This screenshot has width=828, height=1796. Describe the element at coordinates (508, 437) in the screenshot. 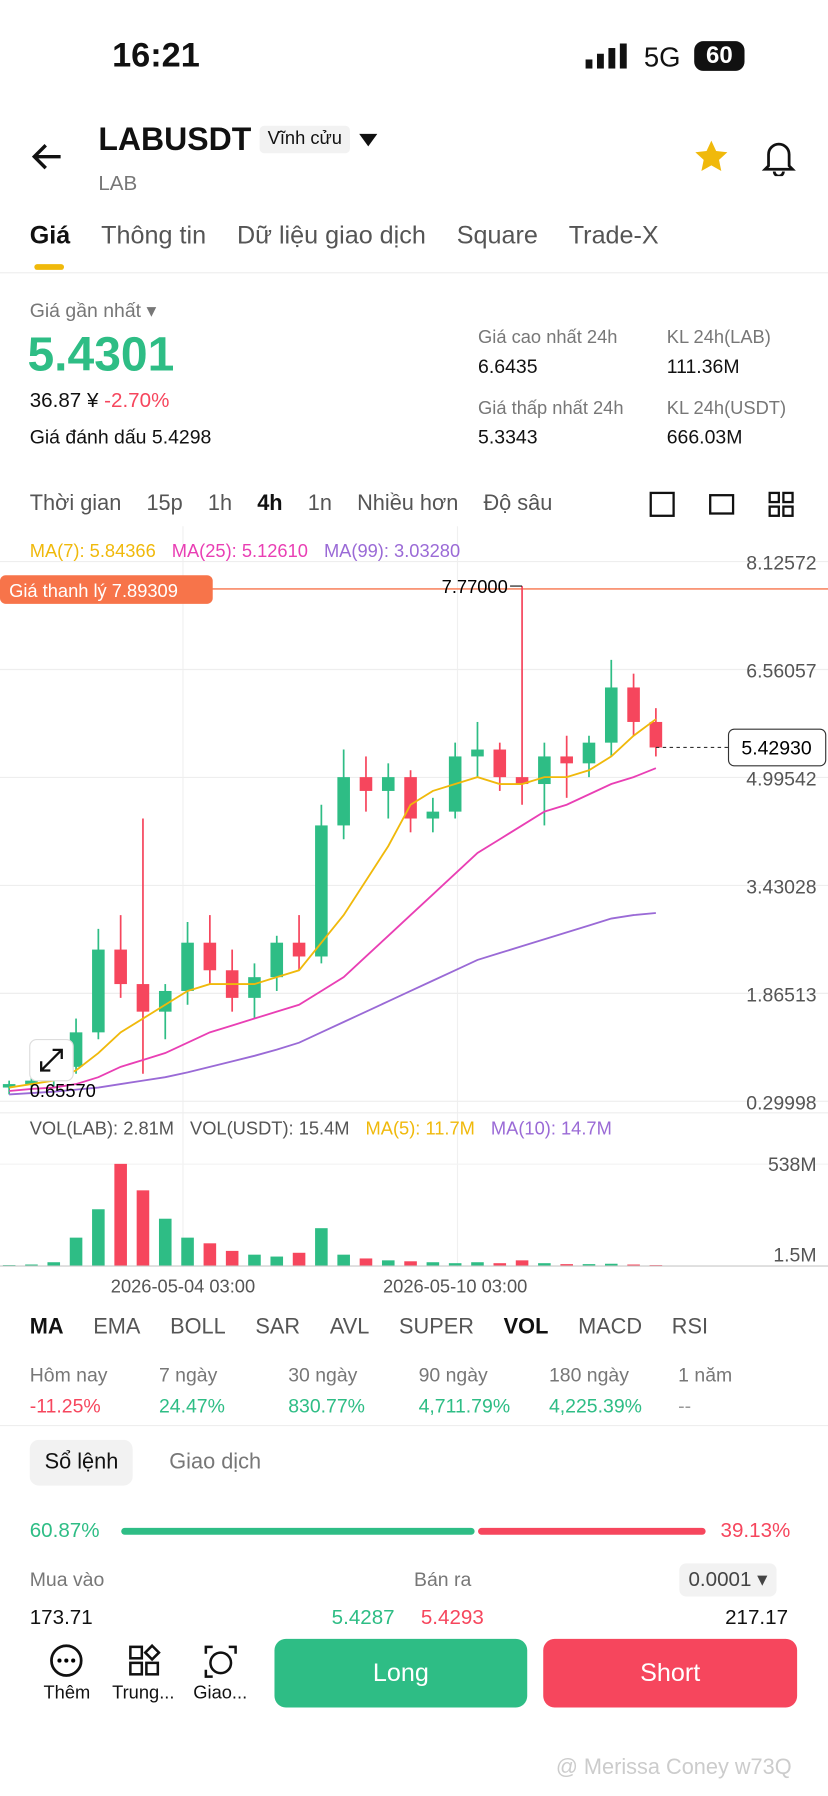

I see `stat-value: 5.3343` at that location.